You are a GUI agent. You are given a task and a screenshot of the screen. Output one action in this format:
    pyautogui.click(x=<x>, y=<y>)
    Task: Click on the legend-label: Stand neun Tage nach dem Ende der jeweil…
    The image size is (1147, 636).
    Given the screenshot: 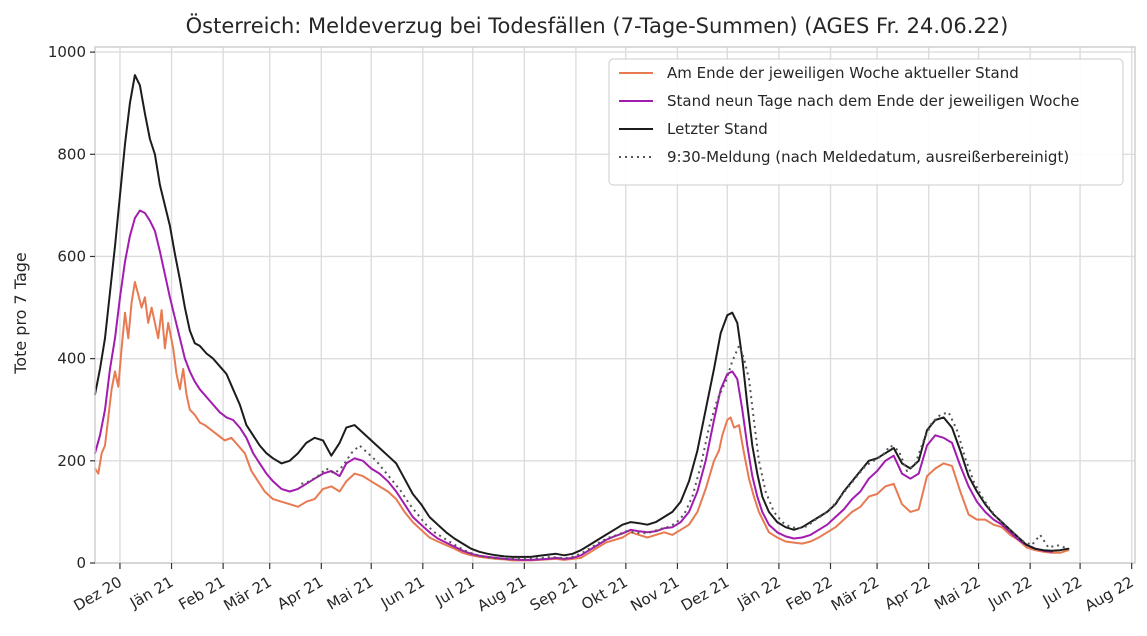 What is the action you would take?
    pyautogui.click(x=873, y=101)
    